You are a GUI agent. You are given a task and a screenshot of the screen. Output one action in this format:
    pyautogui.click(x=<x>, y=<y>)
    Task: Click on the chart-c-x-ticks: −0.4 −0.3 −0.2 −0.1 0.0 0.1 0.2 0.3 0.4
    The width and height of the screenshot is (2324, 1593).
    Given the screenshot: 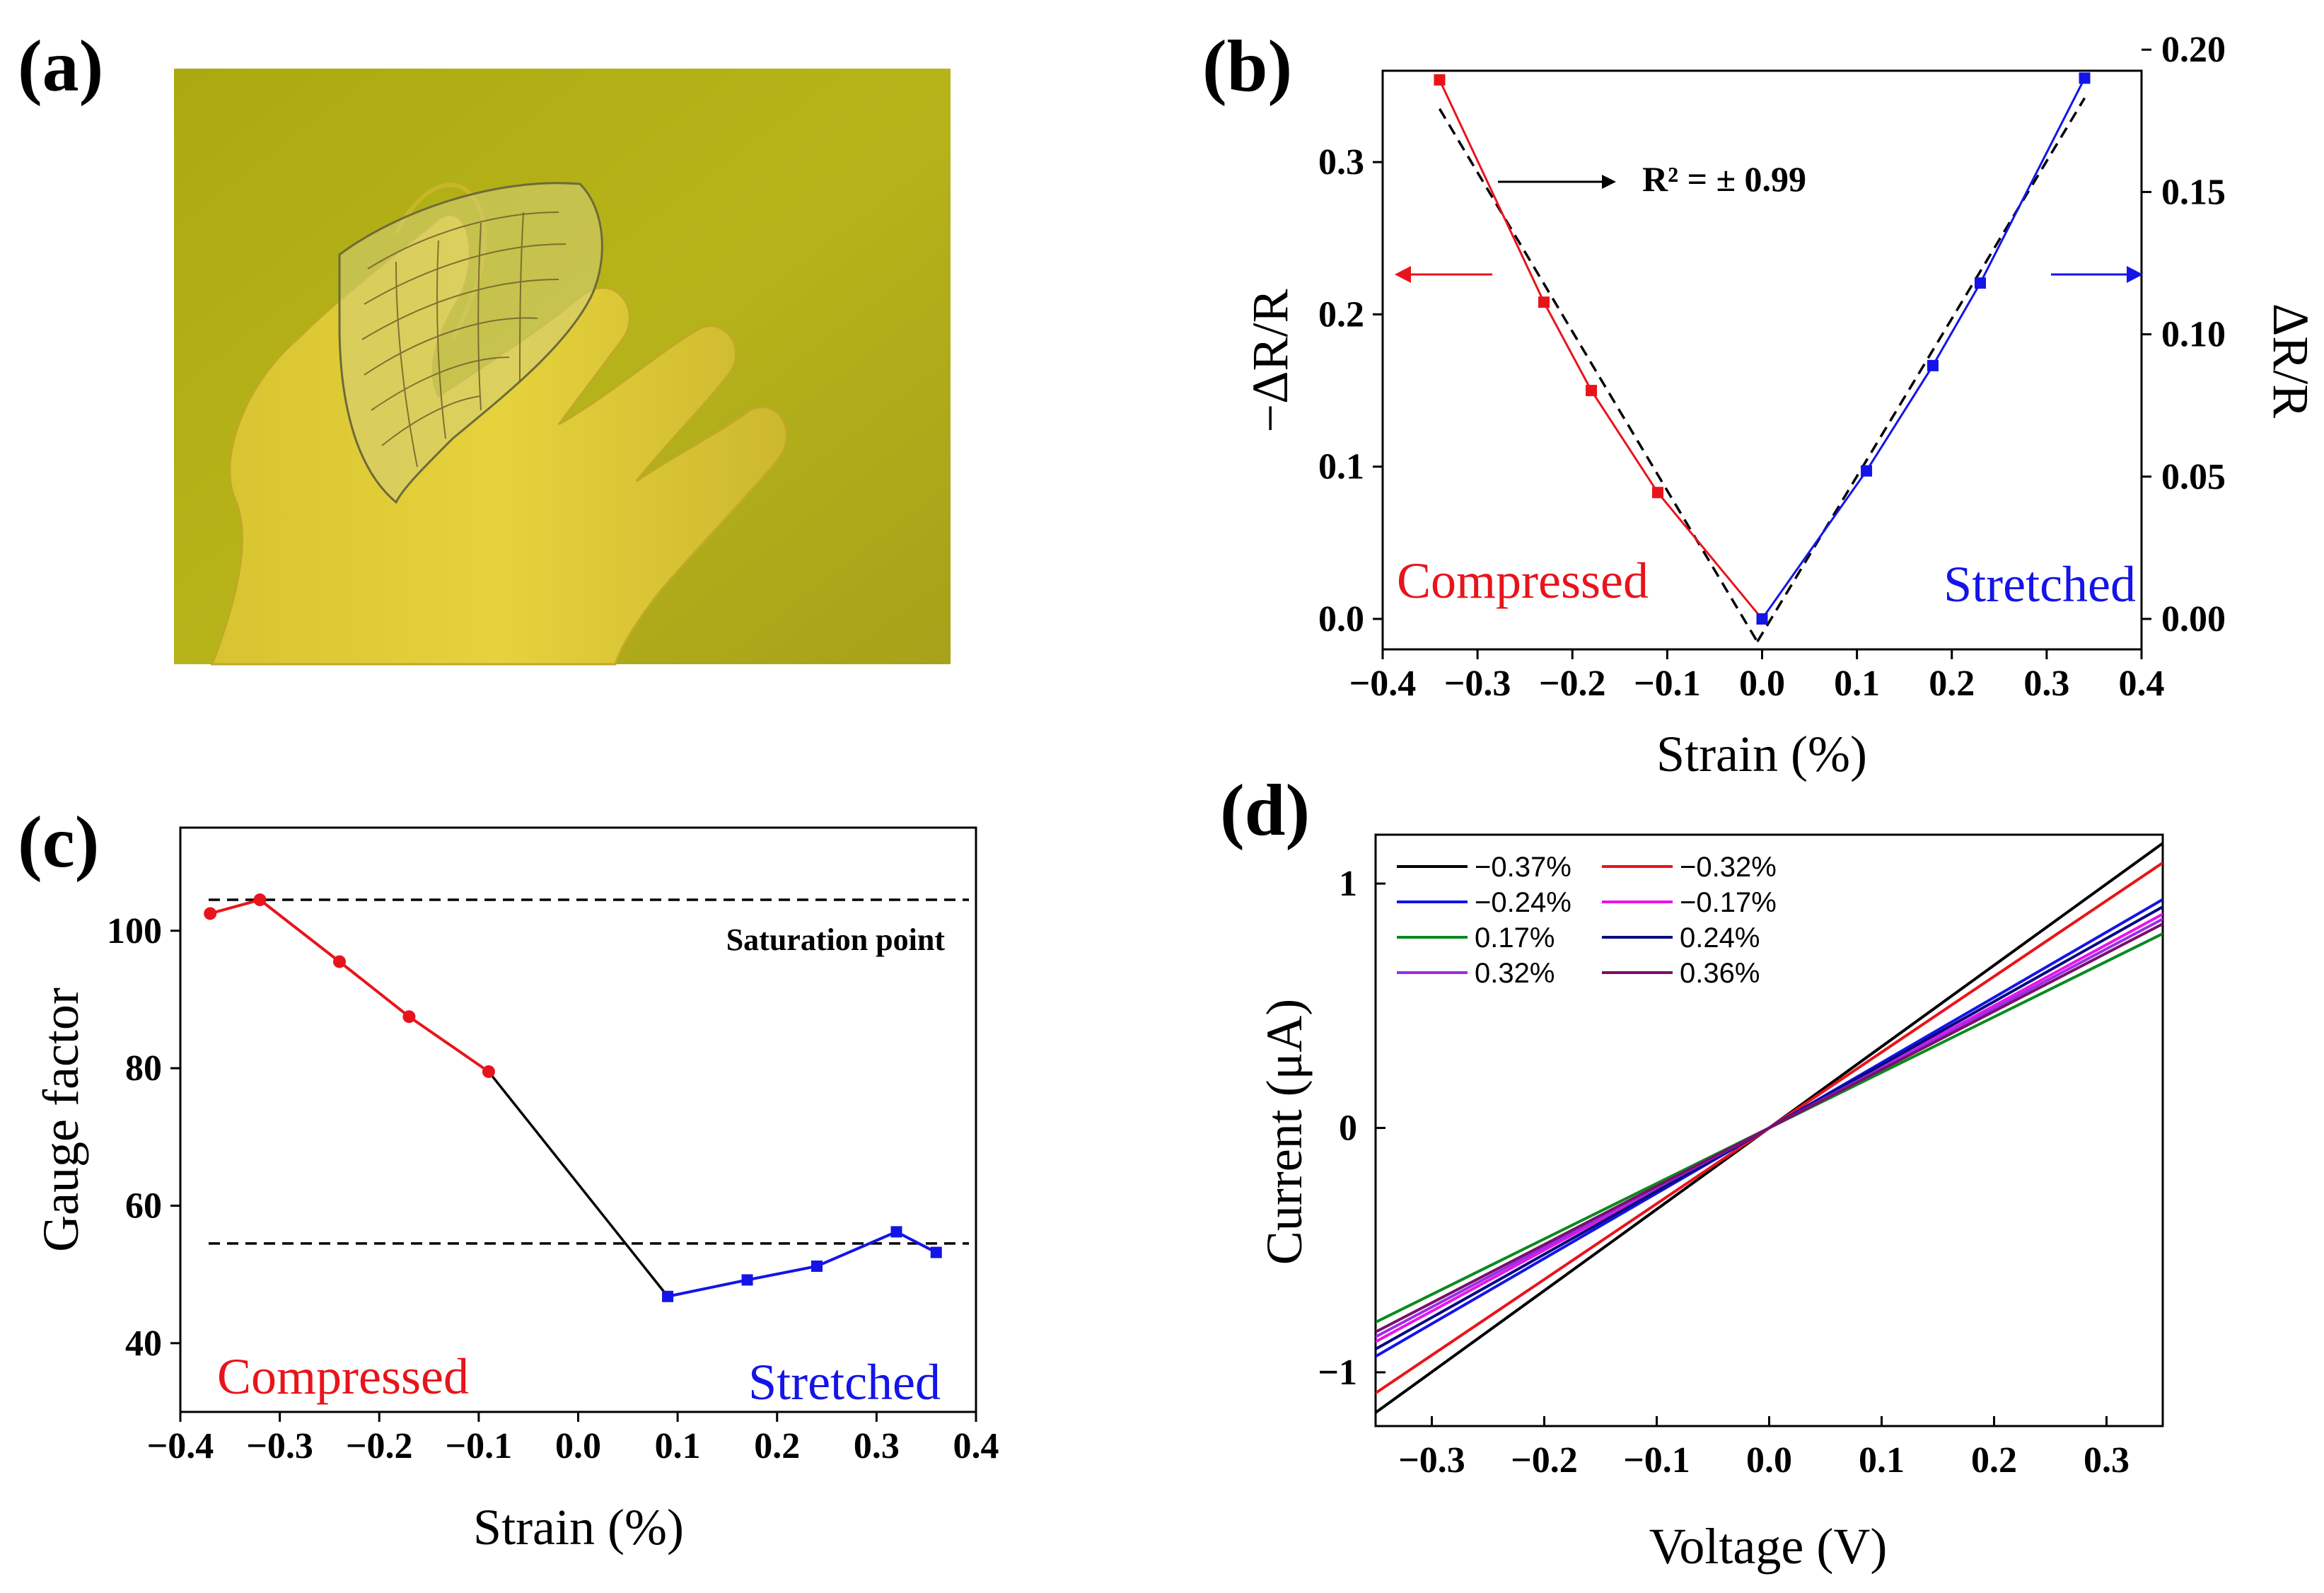 What is the action you would take?
    pyautogui.click(x=573, y=1439)
    